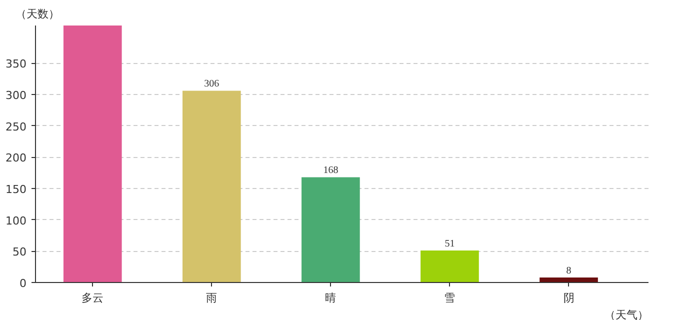 Image resolution: width=680 pixels, height=320 pixels. I want to click on x-tick-label: 晴, so click(330, 298).